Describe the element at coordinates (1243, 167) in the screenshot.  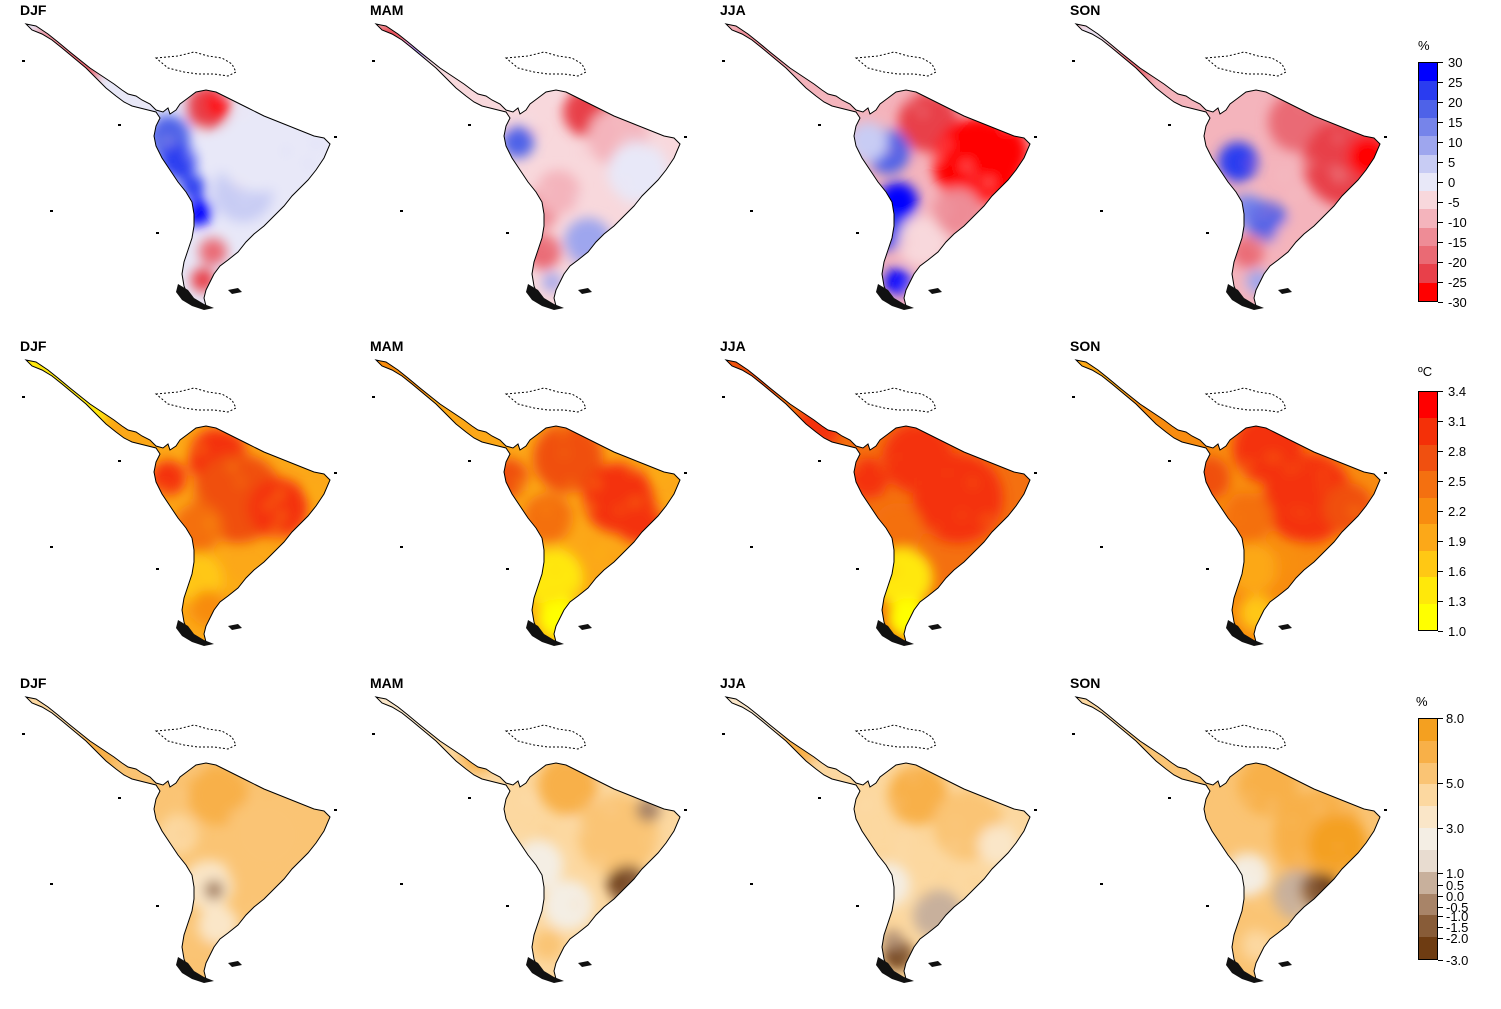
I see `map-panel-precip-son: SON` at that location.